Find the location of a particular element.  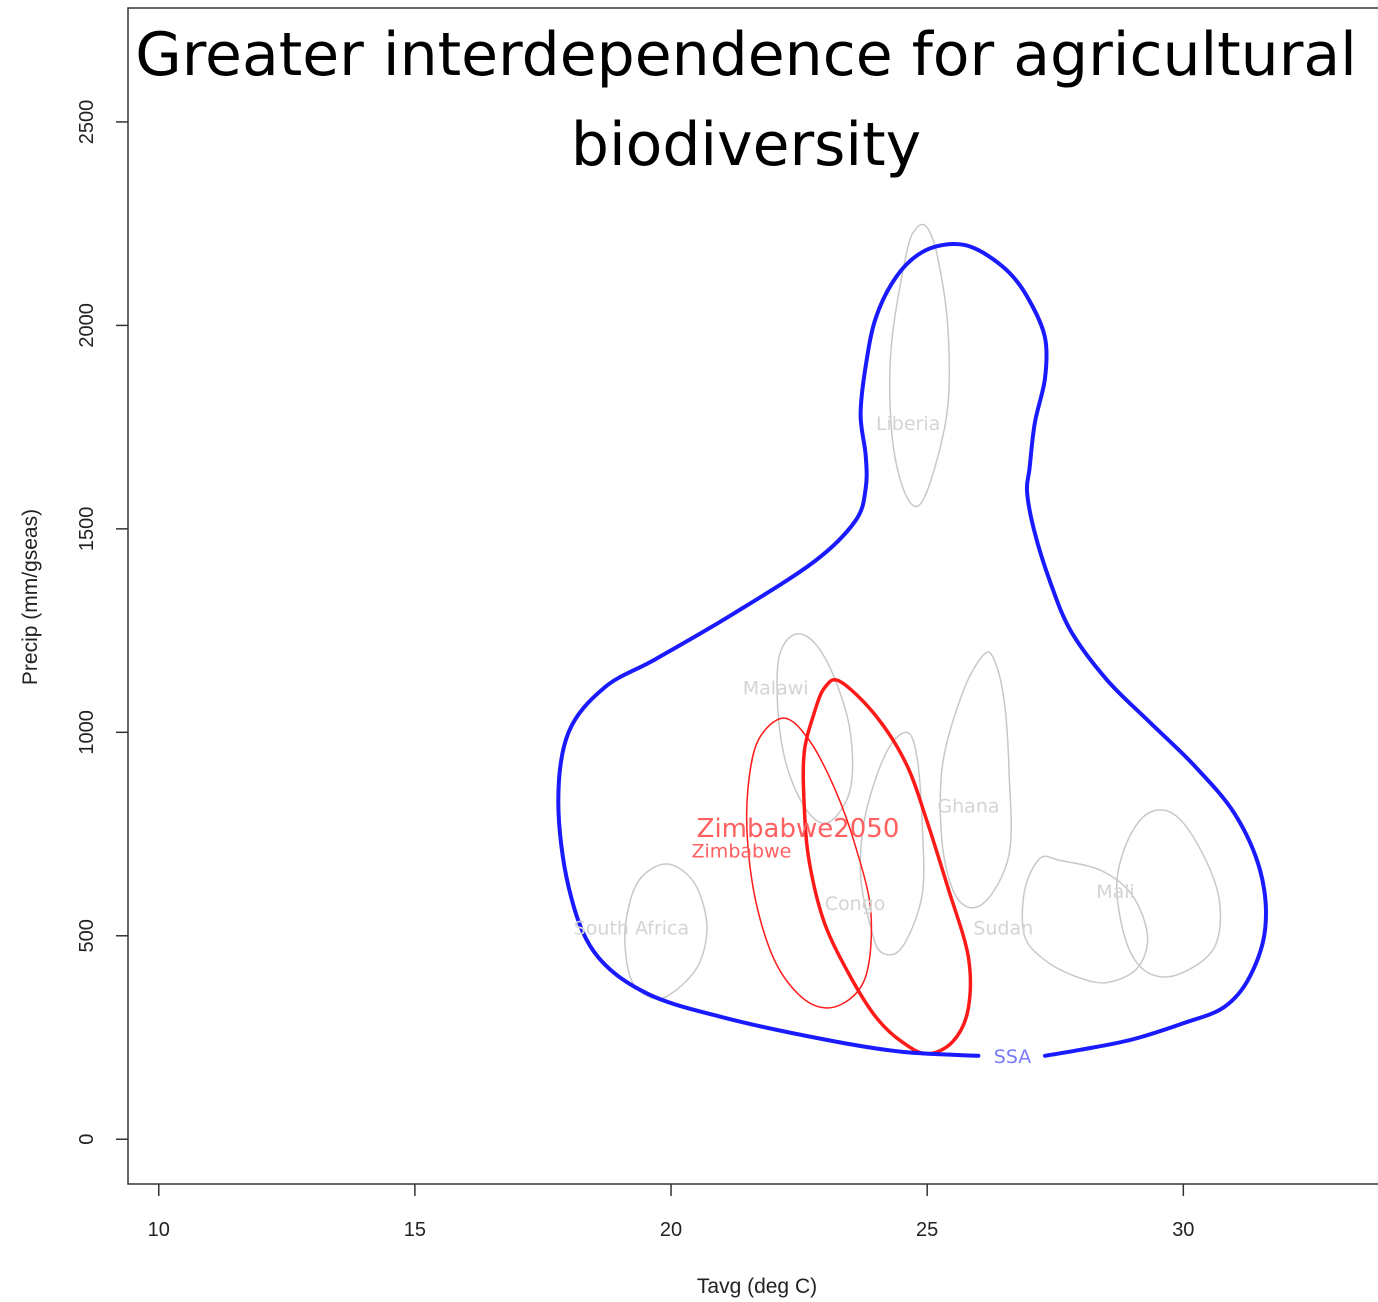

label-congo: Congo is located at coordinates (855, 904).